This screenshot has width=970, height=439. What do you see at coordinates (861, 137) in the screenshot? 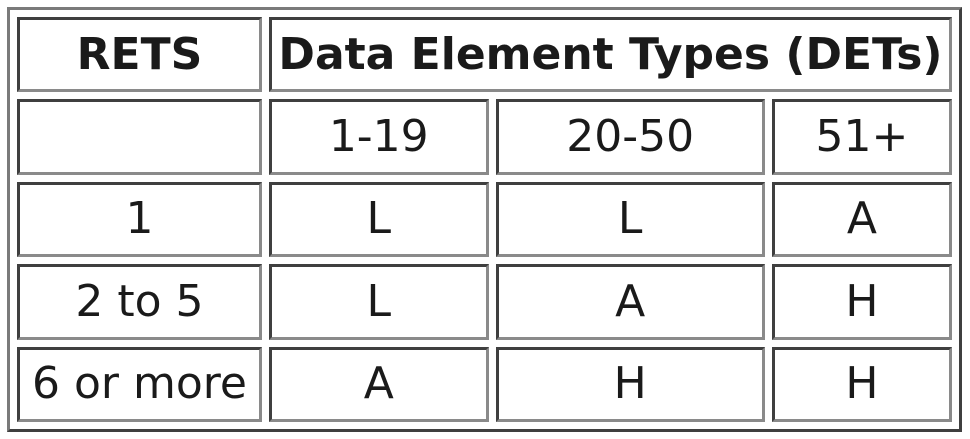
I see `det-range-51-plus: 51+` at bounding box center [861, 137].